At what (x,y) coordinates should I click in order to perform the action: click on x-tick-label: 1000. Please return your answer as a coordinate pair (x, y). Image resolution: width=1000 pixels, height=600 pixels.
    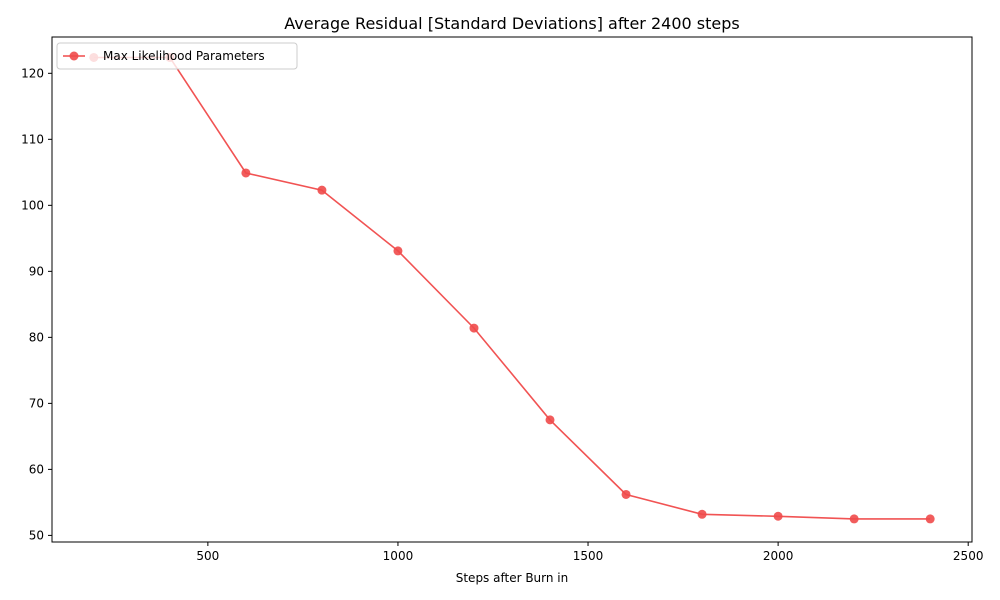
    Looking at the image, I should click on (398, 556).